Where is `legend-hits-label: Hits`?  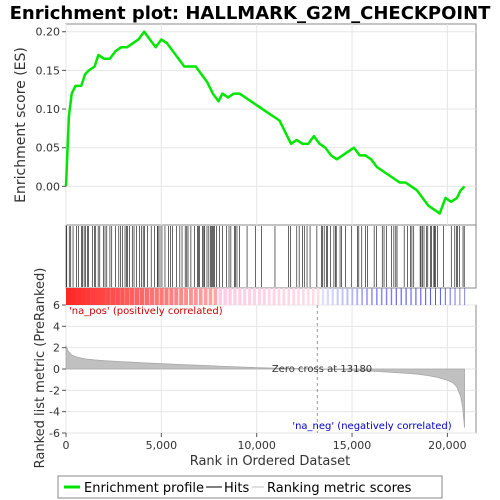
legend-hits-label: Hits is located at coordinates (236, 488).